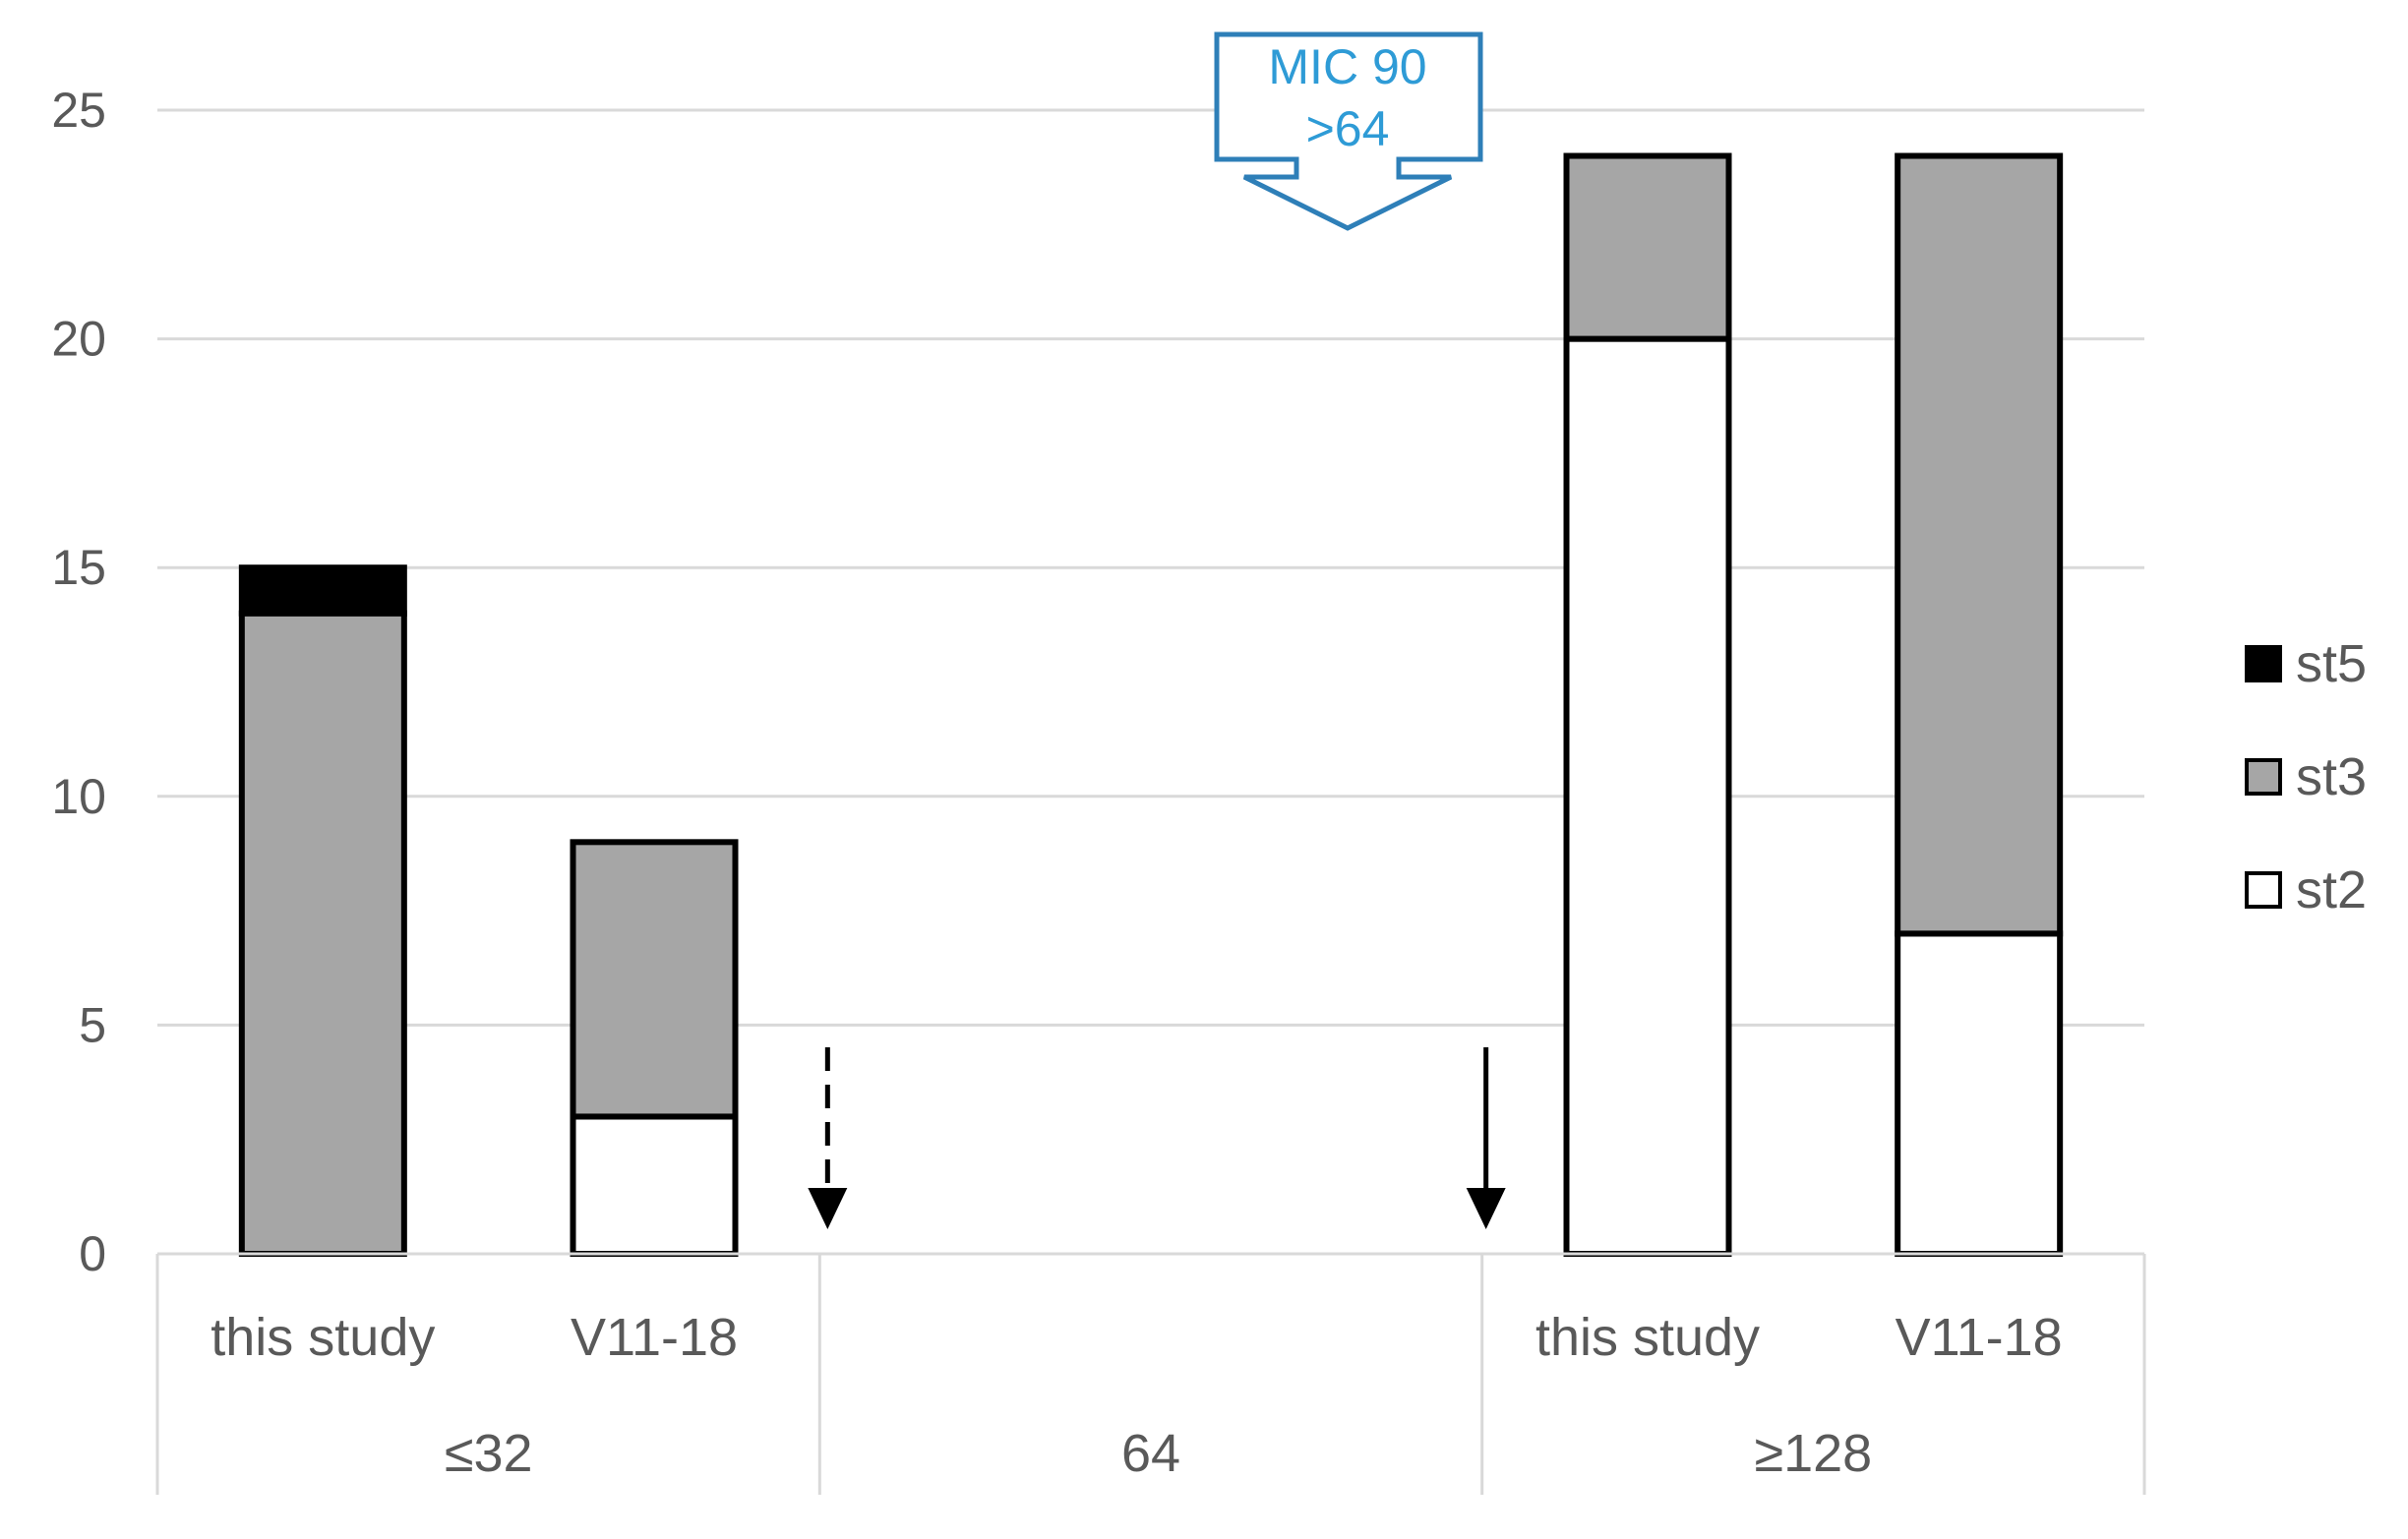  What do you see at coordinates (1157, 1138) in the screenshot?
I see `arrows` at bounding box center [1157, 1138].